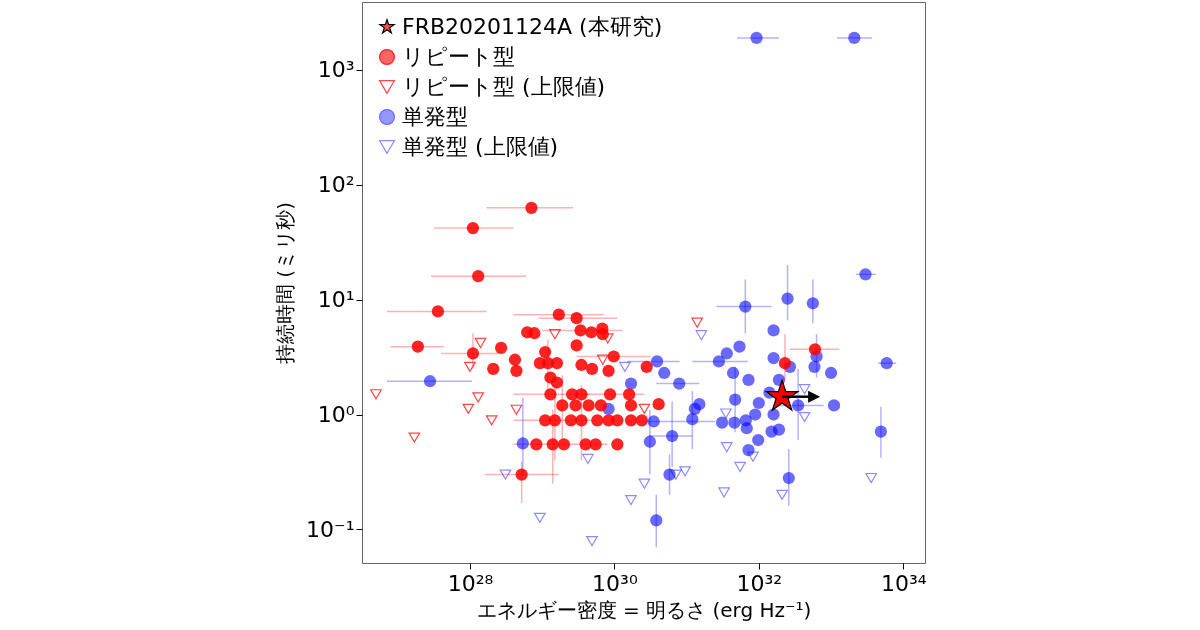 Image resolution: width=1200 pixels, height=630 pixels. What do you see at coordinates (435, 116) in the screenshot?
I see `legend-label: 単発型` at bounding box center [435, 116].